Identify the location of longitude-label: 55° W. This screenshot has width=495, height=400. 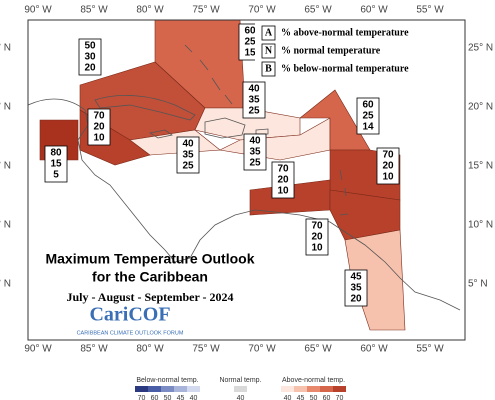
(430, 349).